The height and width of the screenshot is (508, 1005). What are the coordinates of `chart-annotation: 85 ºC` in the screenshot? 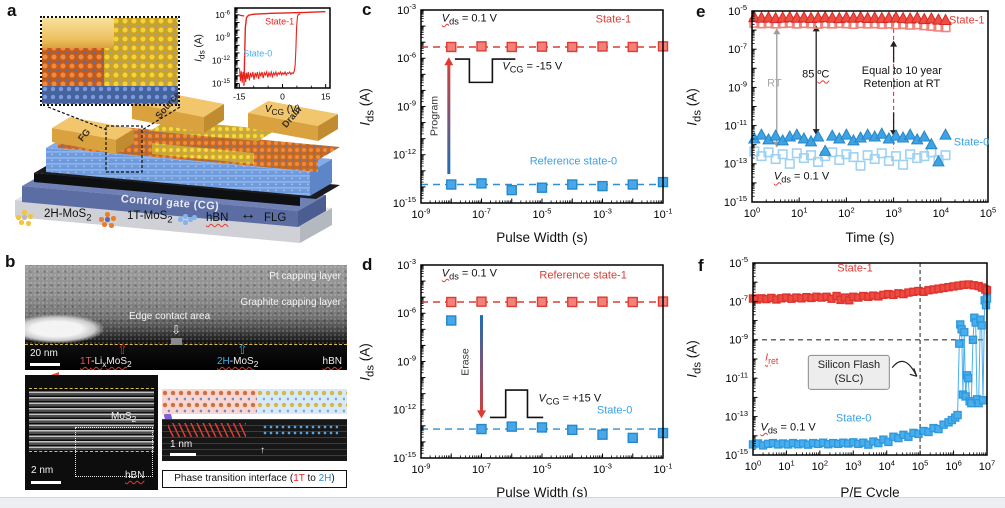 It's located at (816, 74).